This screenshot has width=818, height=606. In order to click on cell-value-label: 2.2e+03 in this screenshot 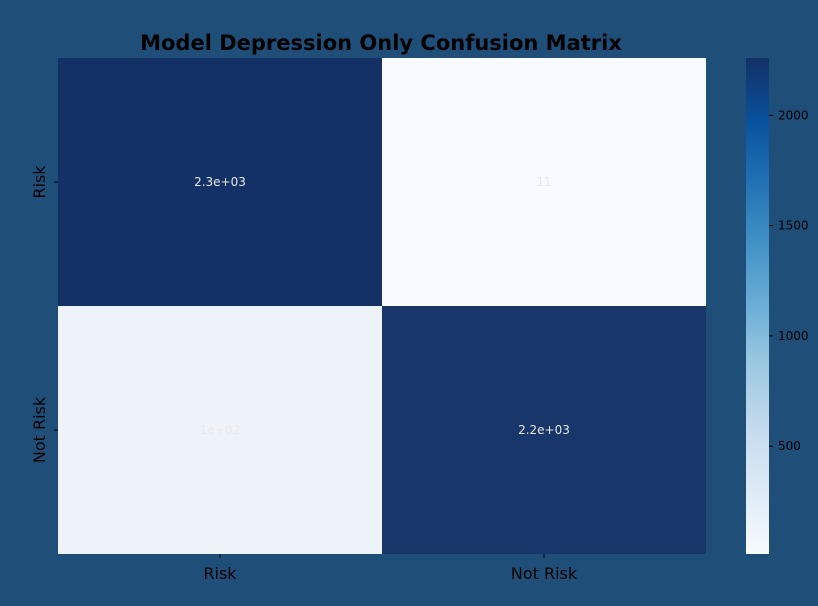, I will do `click(544, 430)`.